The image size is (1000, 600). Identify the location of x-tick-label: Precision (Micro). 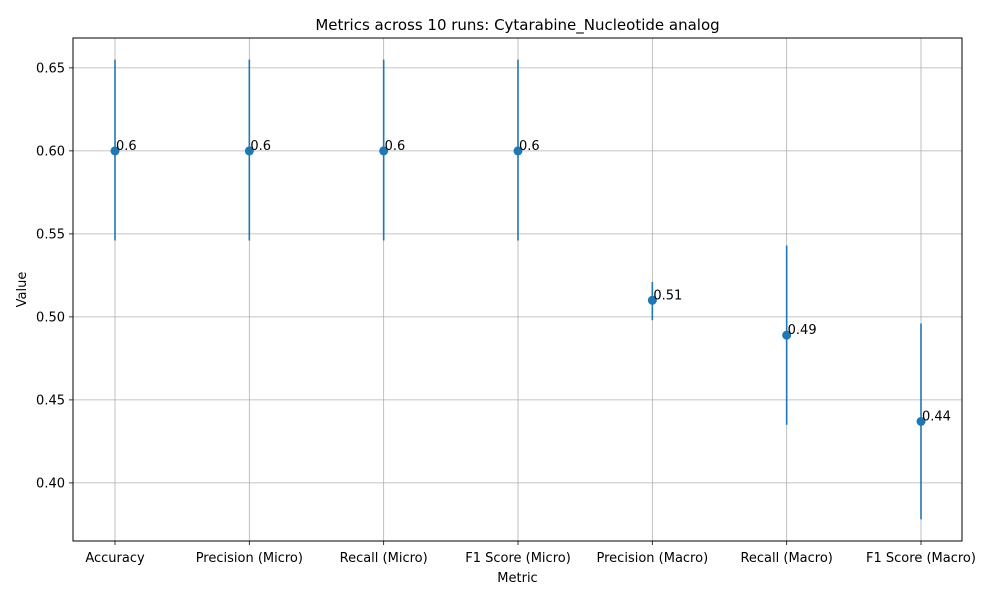
(249, 558).